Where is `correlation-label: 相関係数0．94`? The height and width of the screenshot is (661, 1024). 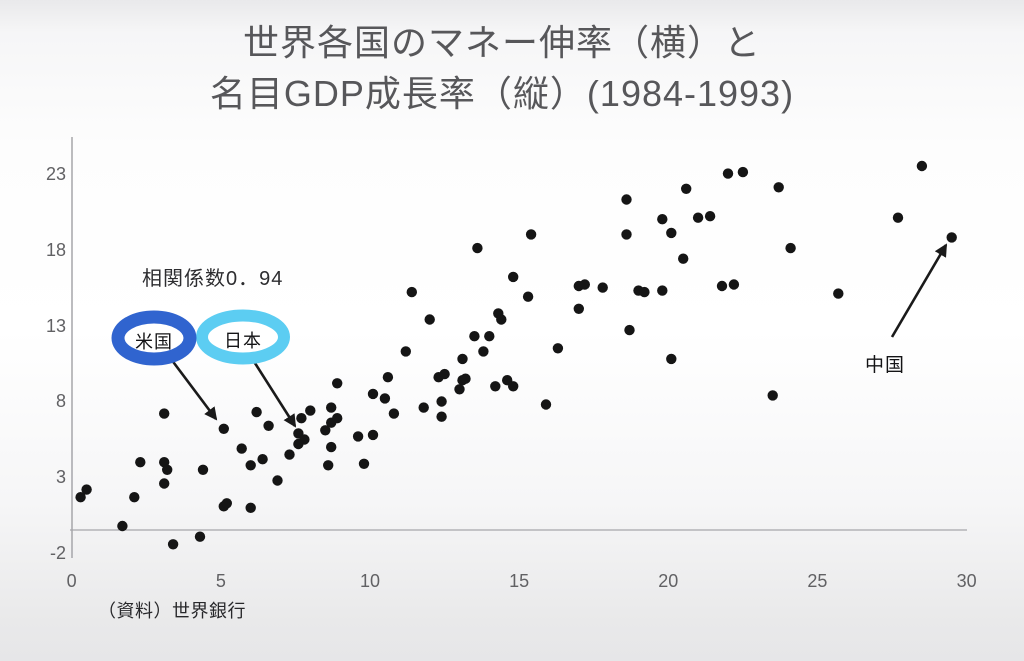 correlation-label: 相関係数0．94 is located at coordinates (213, 279).